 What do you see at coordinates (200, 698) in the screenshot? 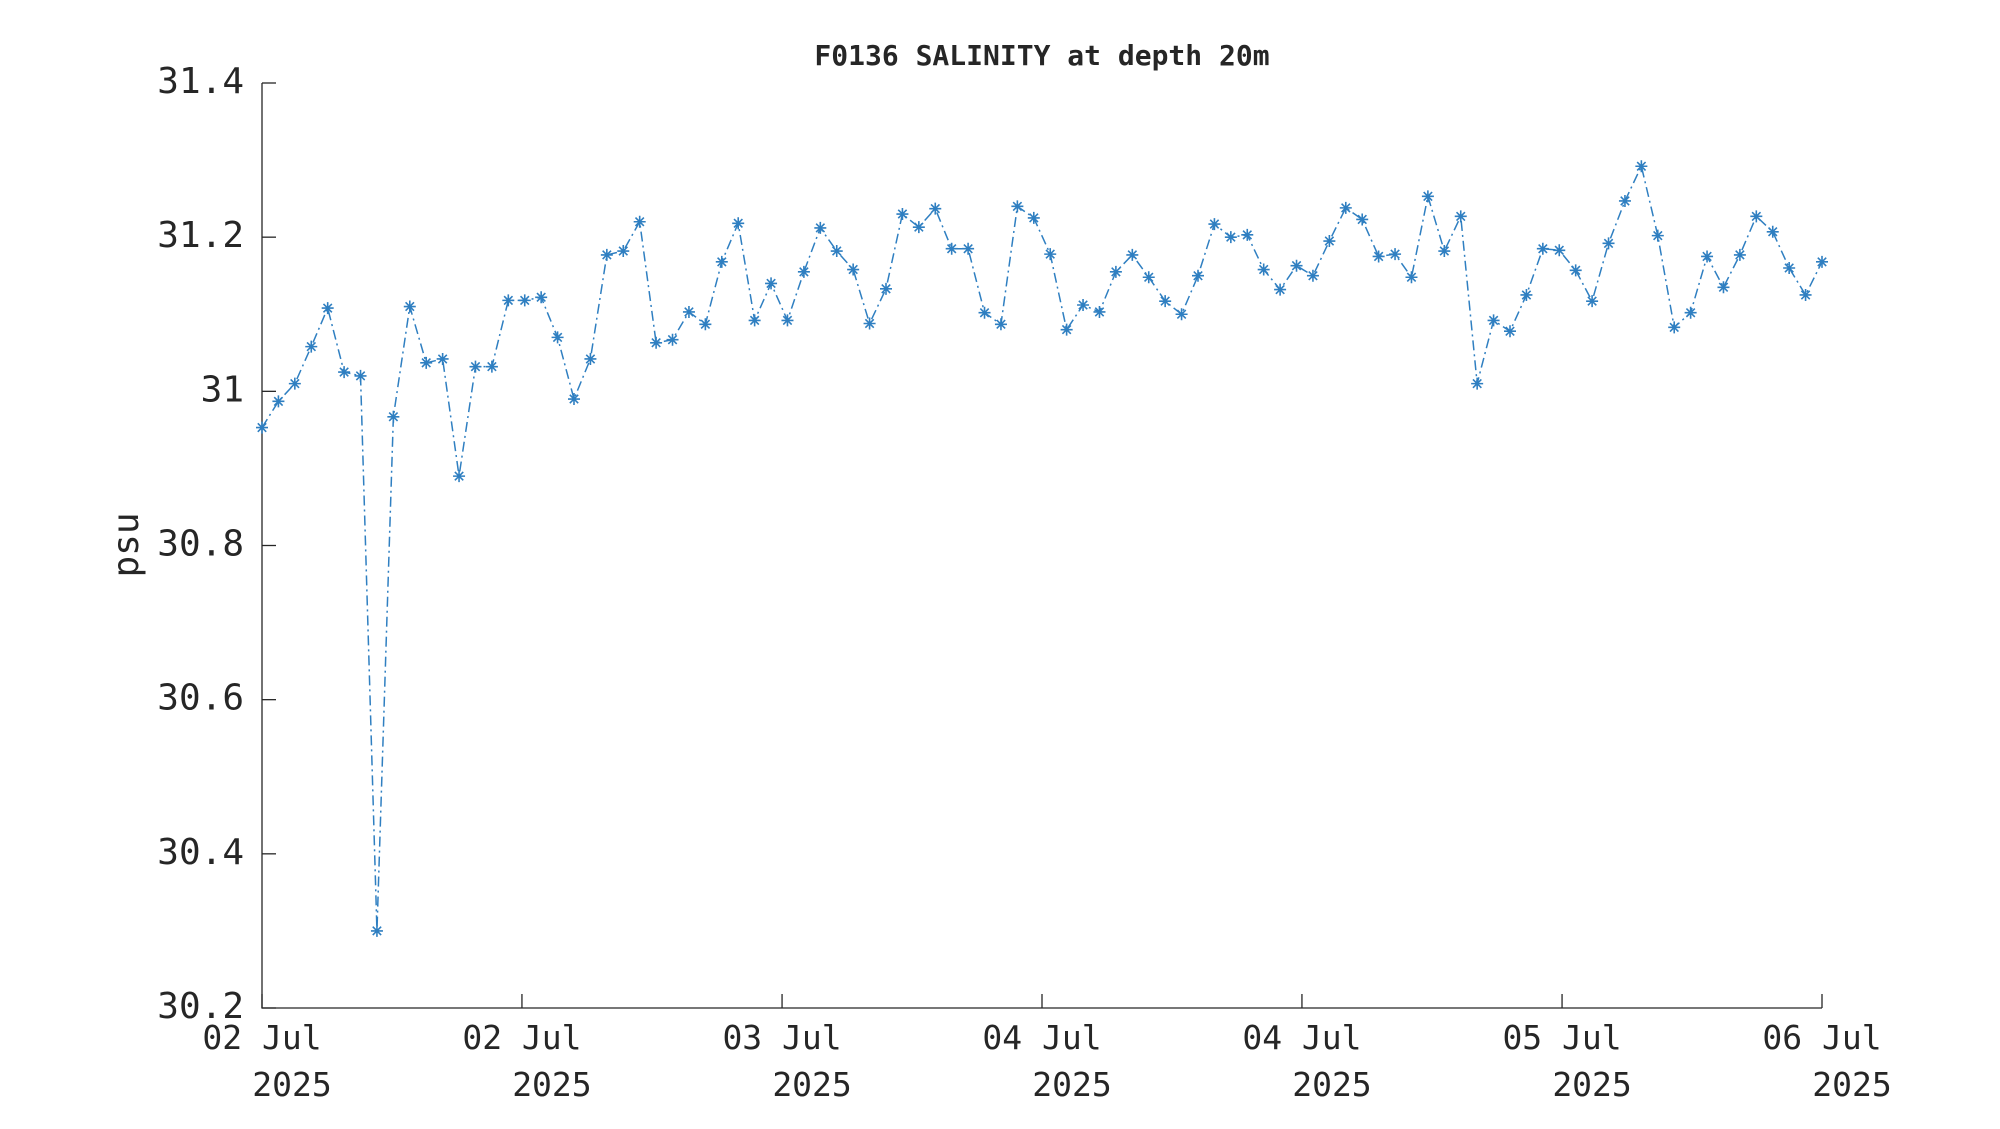
I see `y-tick-label: 30.6` at bounding box center [200, 698].